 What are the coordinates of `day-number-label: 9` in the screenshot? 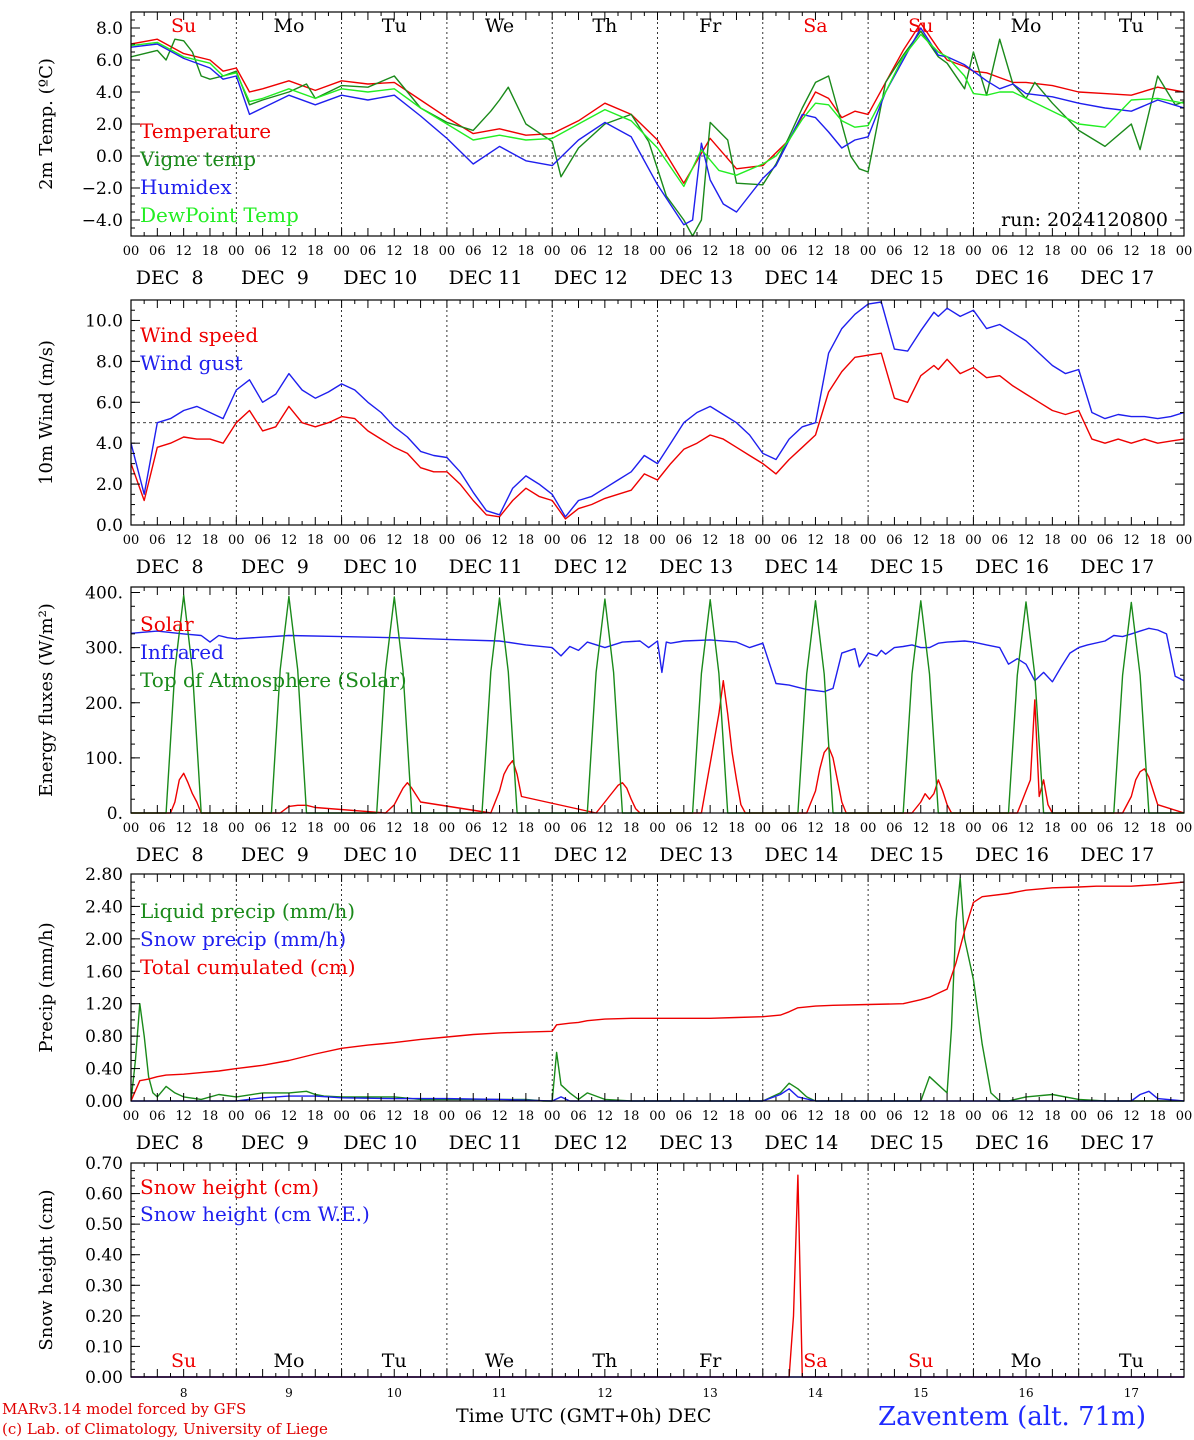 It's located at (289, 1393).